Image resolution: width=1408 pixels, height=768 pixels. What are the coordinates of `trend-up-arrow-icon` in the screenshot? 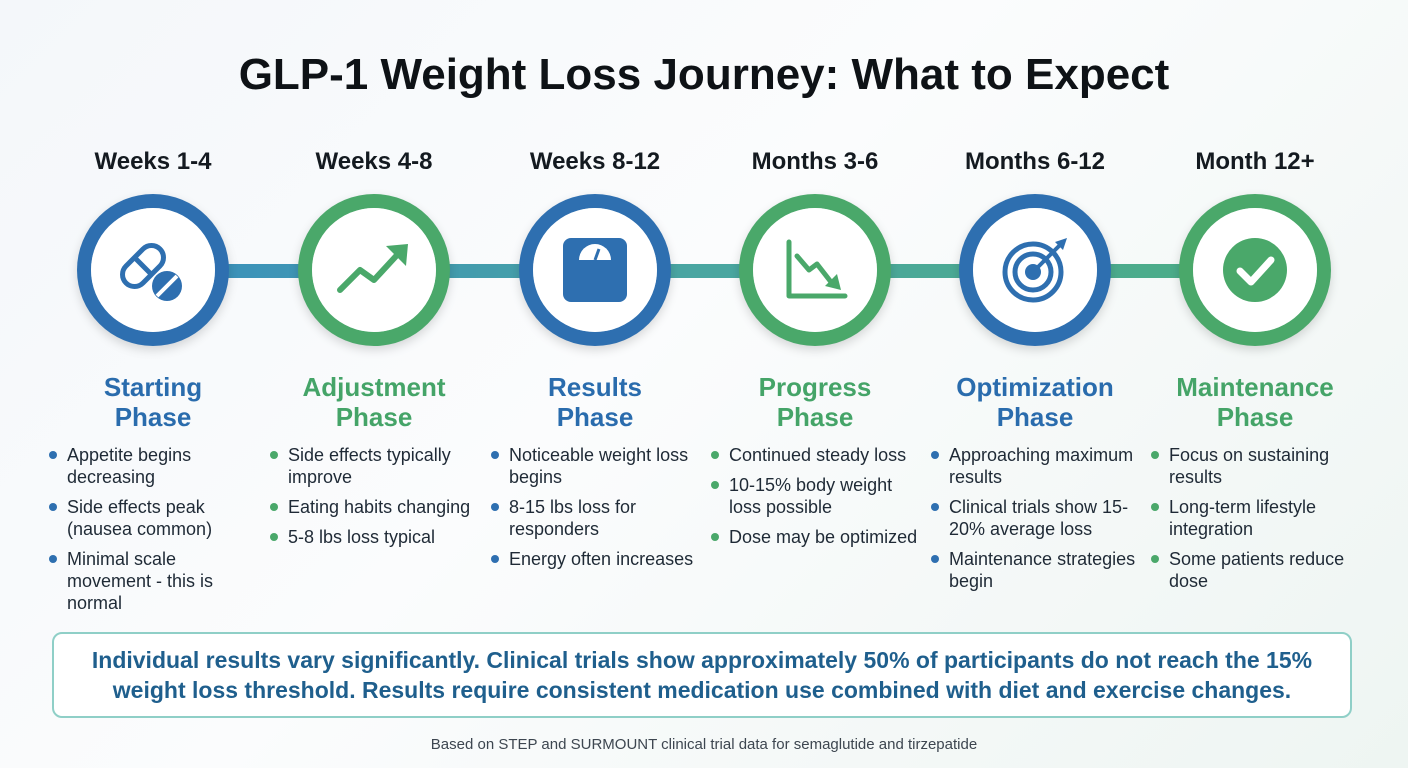 It's located at (372, 268).